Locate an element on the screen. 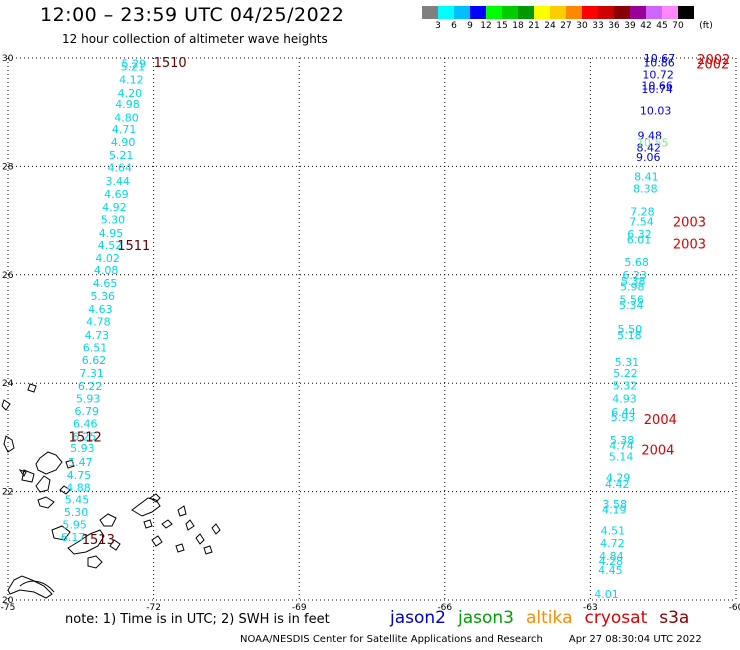 Image resolution: width=740 pixels, height=650 pixels. legend-cryosat: cryosat is located at coordinates (616, 618).